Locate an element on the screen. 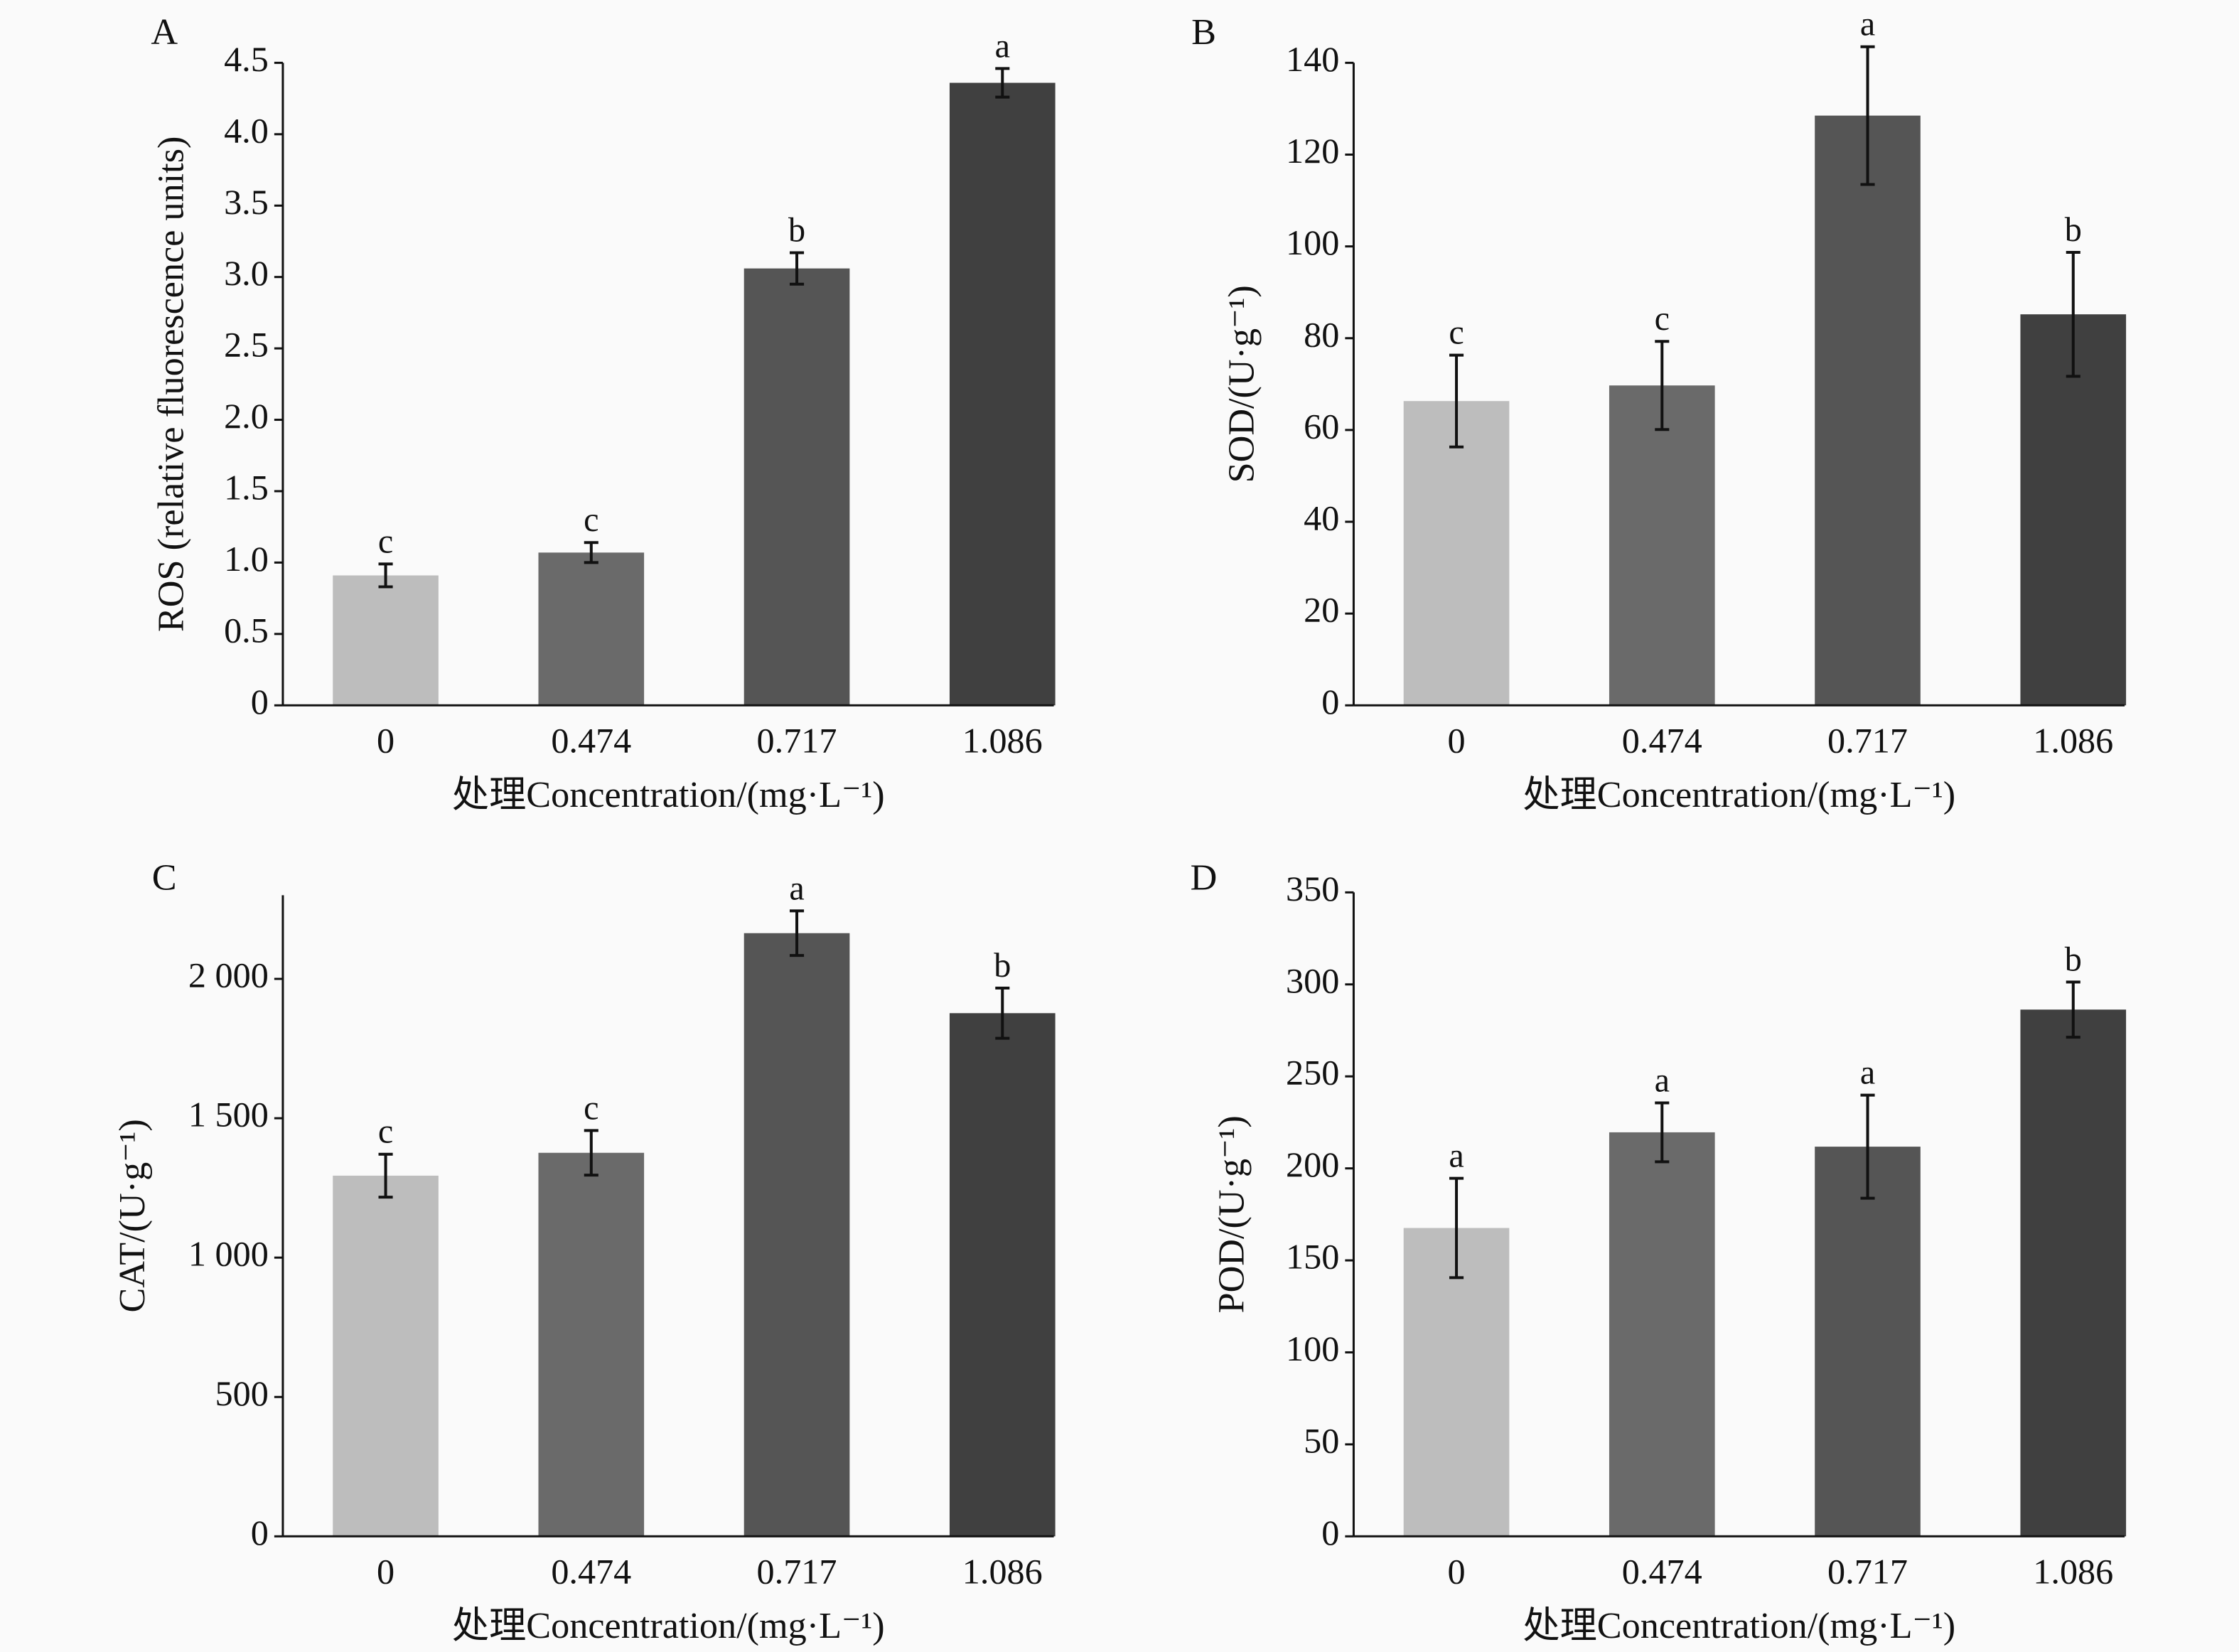  y-tick-label: 20 is located at coordinates (1321, 610).